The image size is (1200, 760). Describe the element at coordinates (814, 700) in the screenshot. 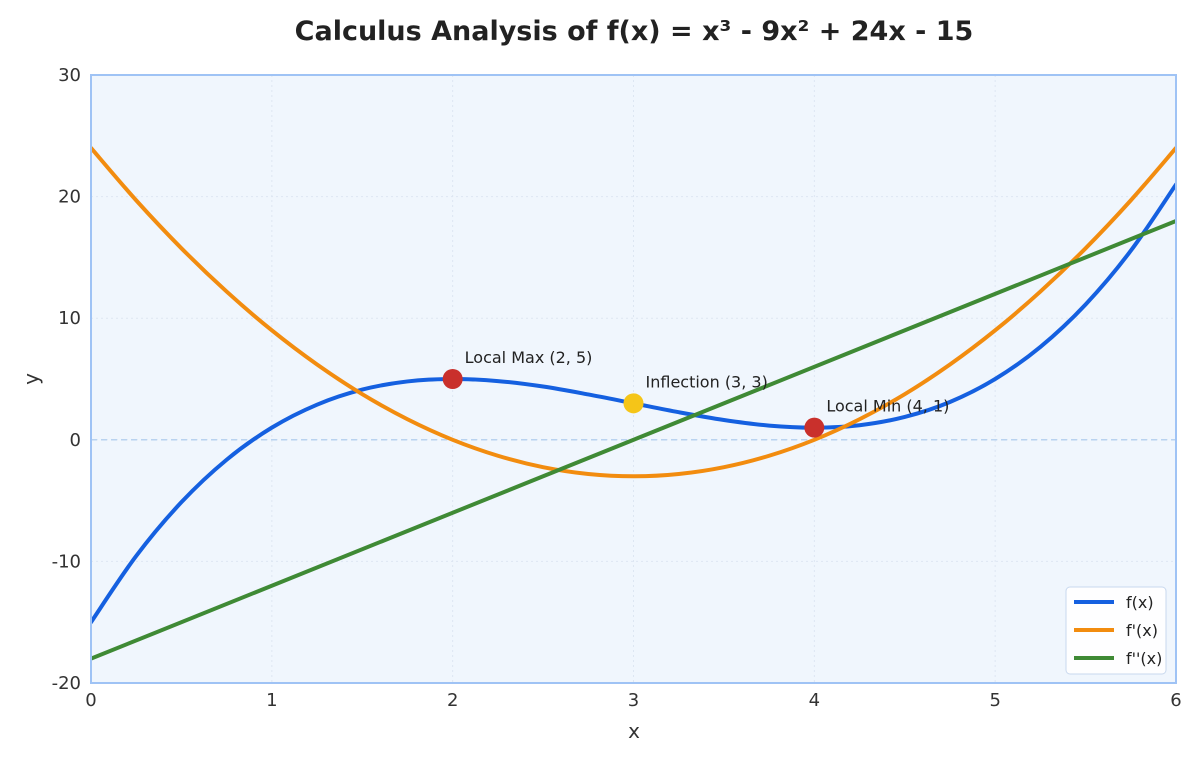

I see `x-tick-label: 4` at that location.